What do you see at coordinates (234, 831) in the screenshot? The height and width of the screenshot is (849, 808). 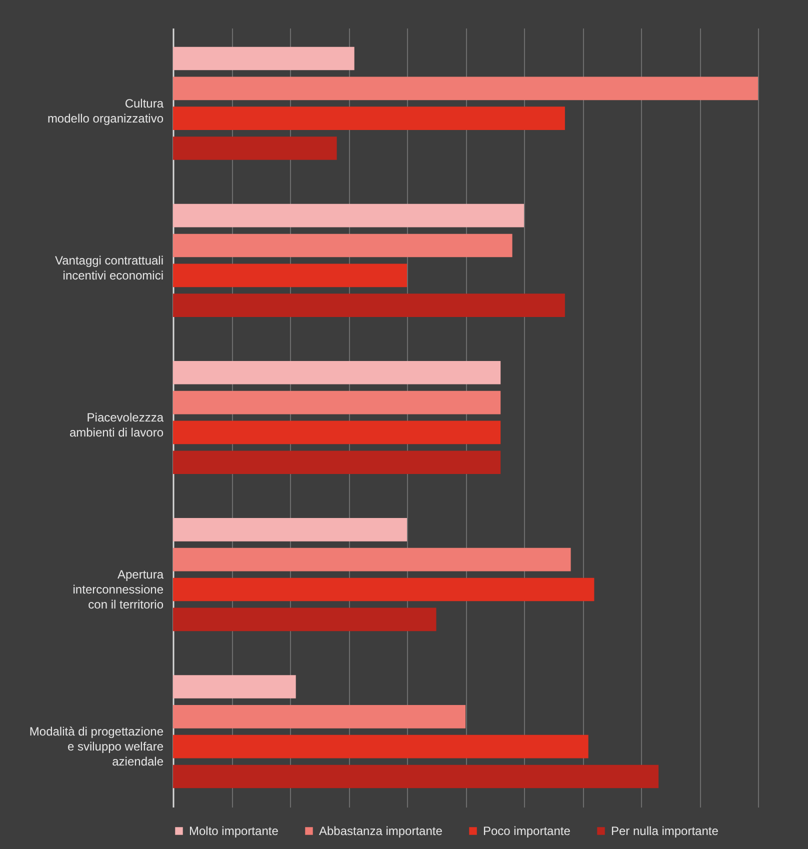 I see `legend-label: Molto importante` at bounding box center [234, 831].